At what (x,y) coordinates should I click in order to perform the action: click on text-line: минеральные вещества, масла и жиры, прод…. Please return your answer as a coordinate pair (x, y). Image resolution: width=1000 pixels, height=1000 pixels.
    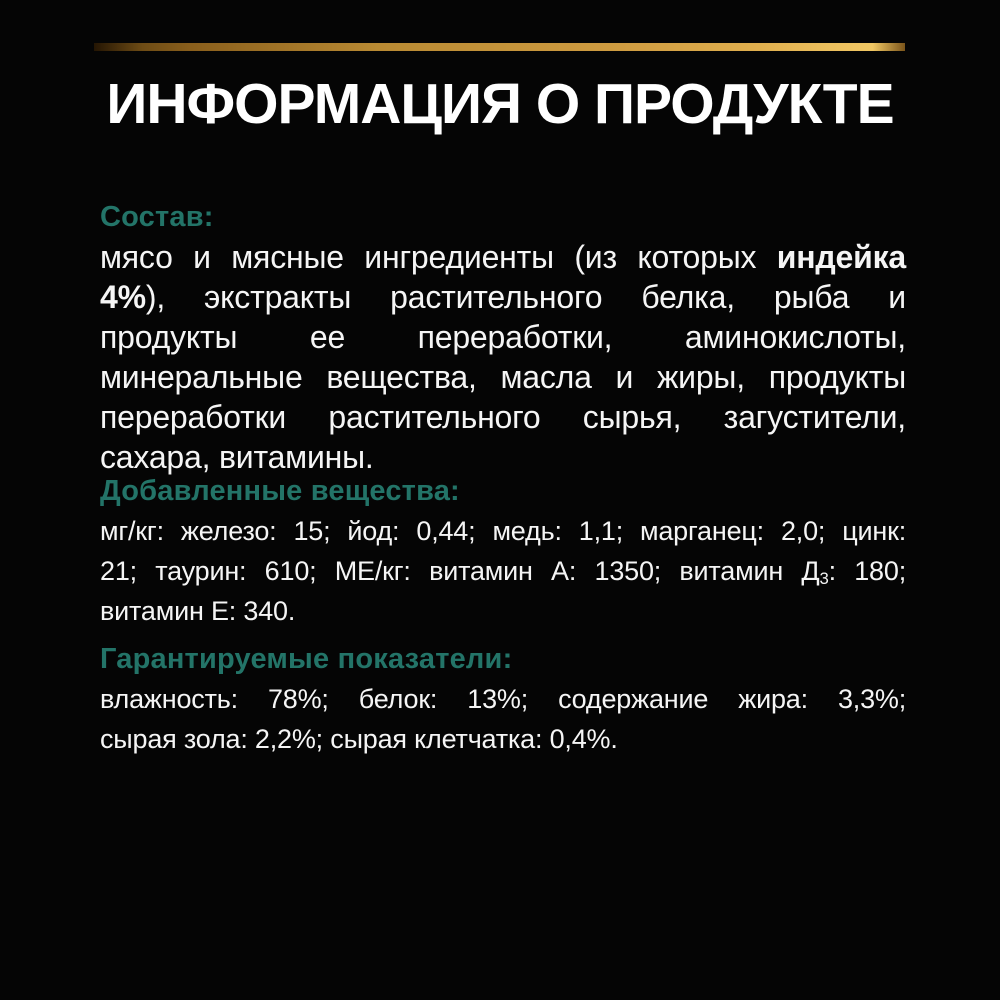
    Looking at the image, I should click on (503, 377).